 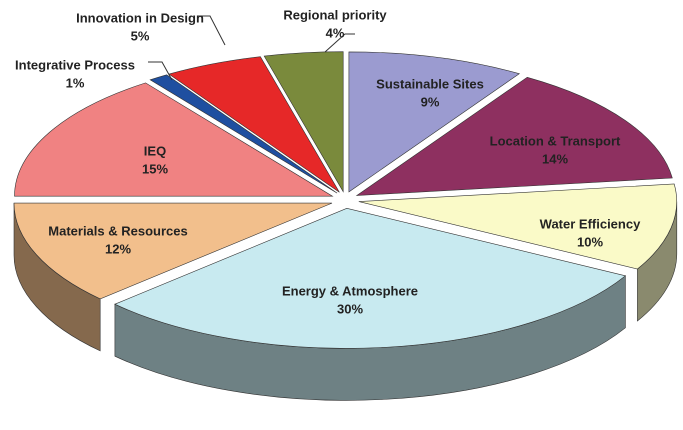 What do you see at coordinates (140, 17) in the screenshot?
I see `slice-label: Innovation in Design` at bounding box center [140, 17].